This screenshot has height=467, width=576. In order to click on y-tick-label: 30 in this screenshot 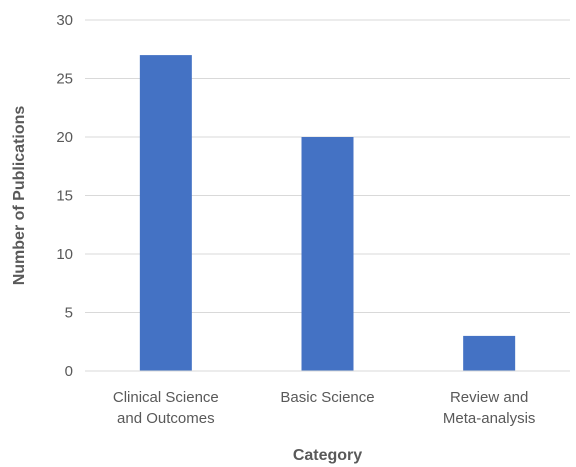, I will do `click(64, 20)`.